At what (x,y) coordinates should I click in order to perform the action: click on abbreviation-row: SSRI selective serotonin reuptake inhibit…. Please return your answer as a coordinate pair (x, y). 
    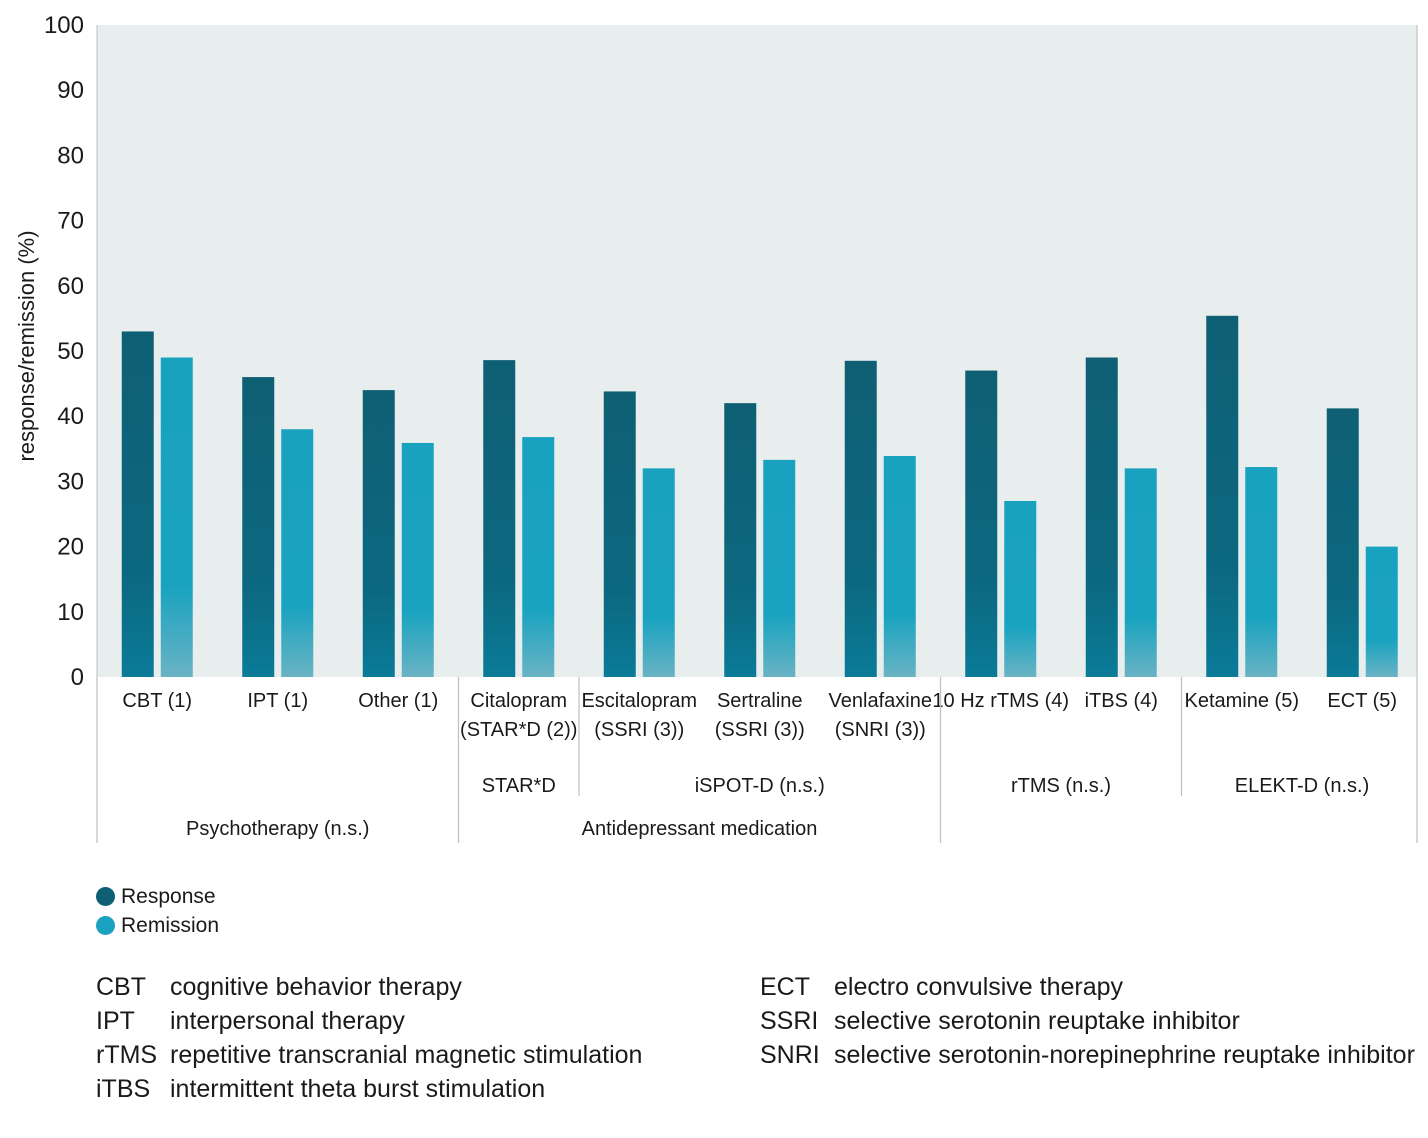
    Looking at the image, I should click on (1087, 1021).